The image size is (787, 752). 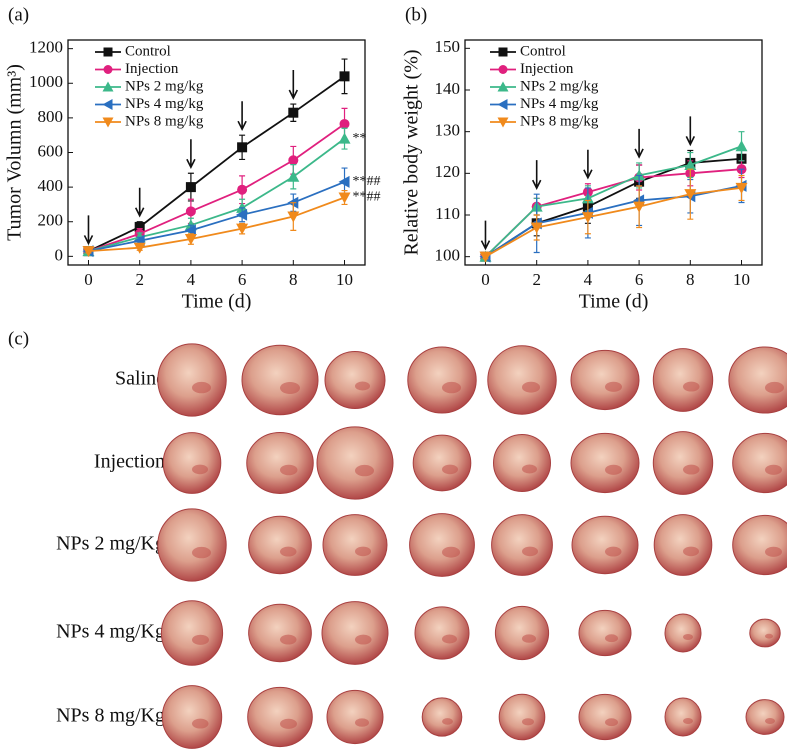 What do you see at coordinates (110, 544) in the screenshot?
I see `row-label: NPs 2 mg/Kg` at bounding box center [110, 544].